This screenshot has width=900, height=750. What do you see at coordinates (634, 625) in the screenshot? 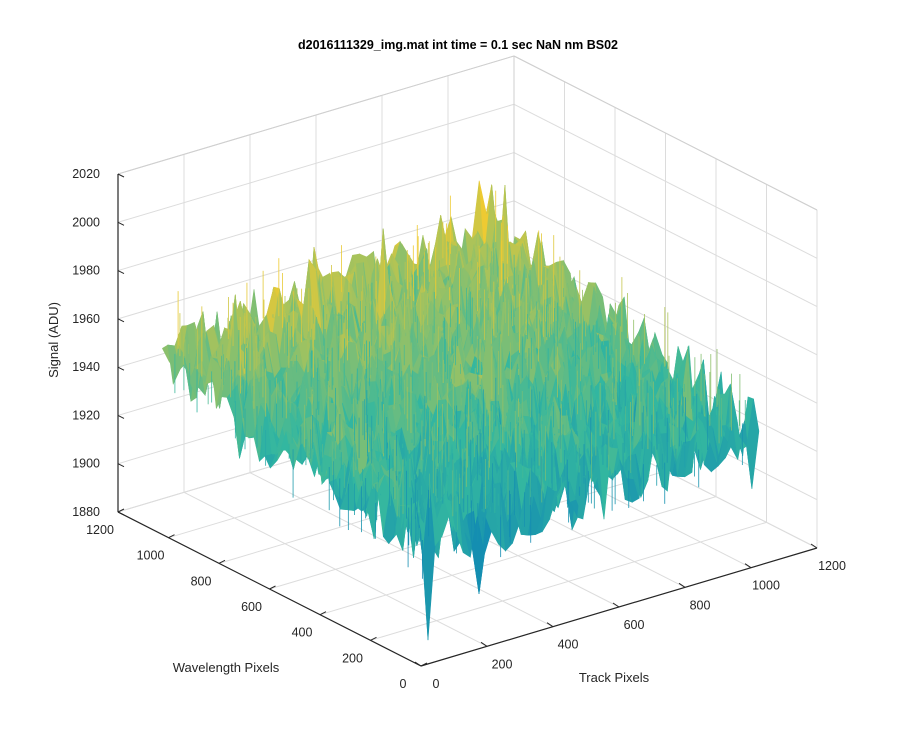
I see `x-tick-label: 600` at bounding box center [634, 625].